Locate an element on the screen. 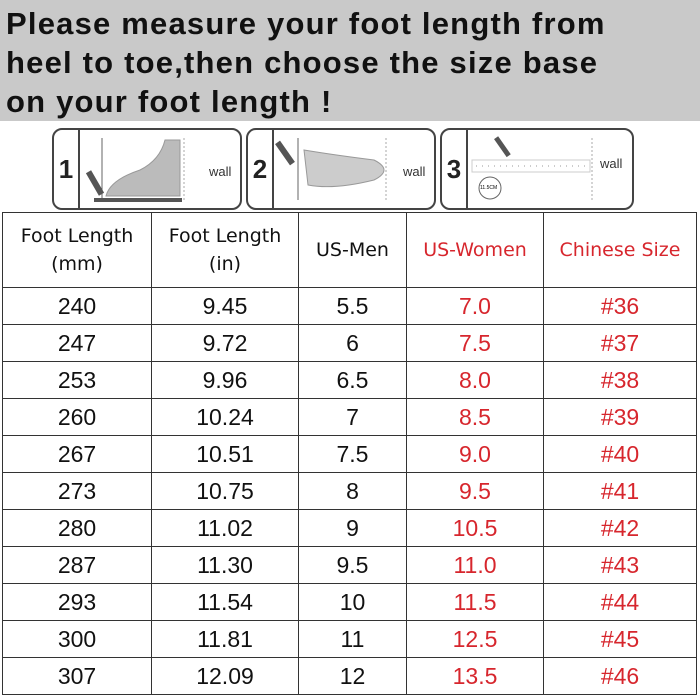 This screenshot has width=700, height=700. cell-foot-length-in: 10.24 is located at coordinates (225, 417).